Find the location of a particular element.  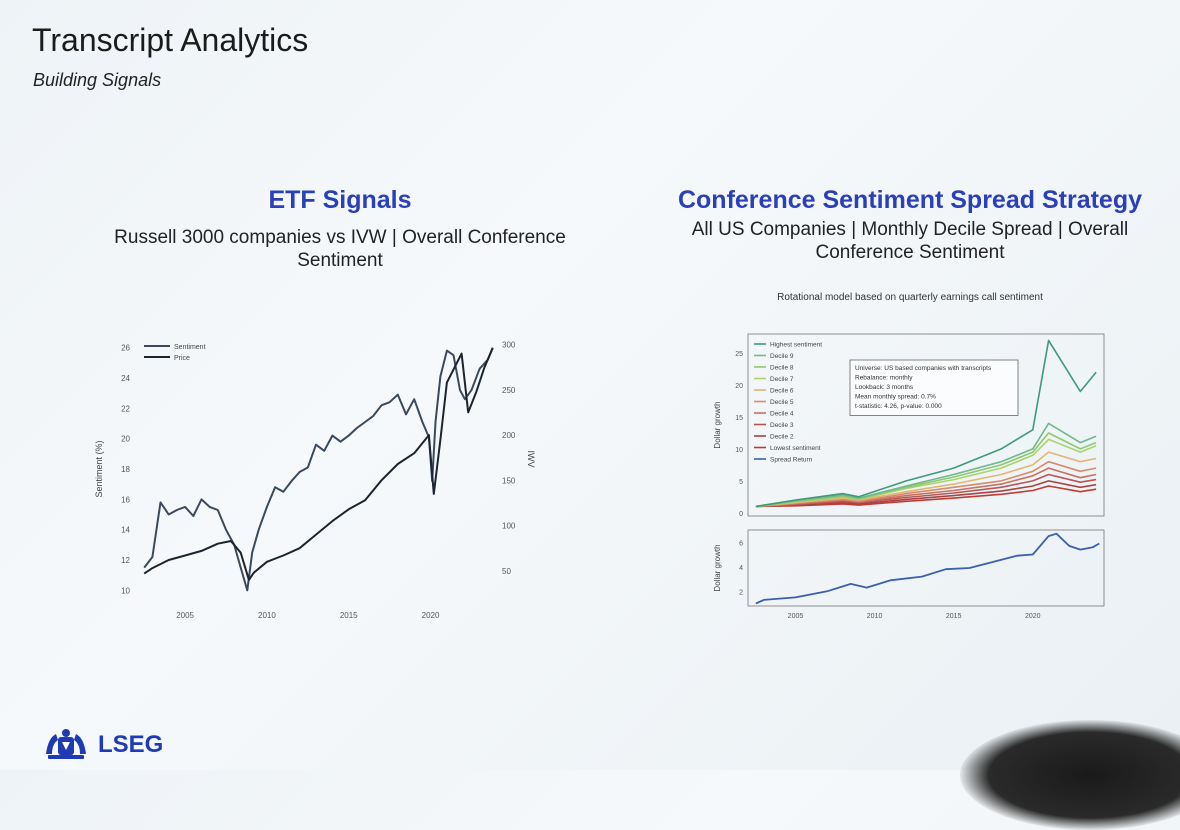

y-tick-label: 24 is located at coordinates (125, 378).